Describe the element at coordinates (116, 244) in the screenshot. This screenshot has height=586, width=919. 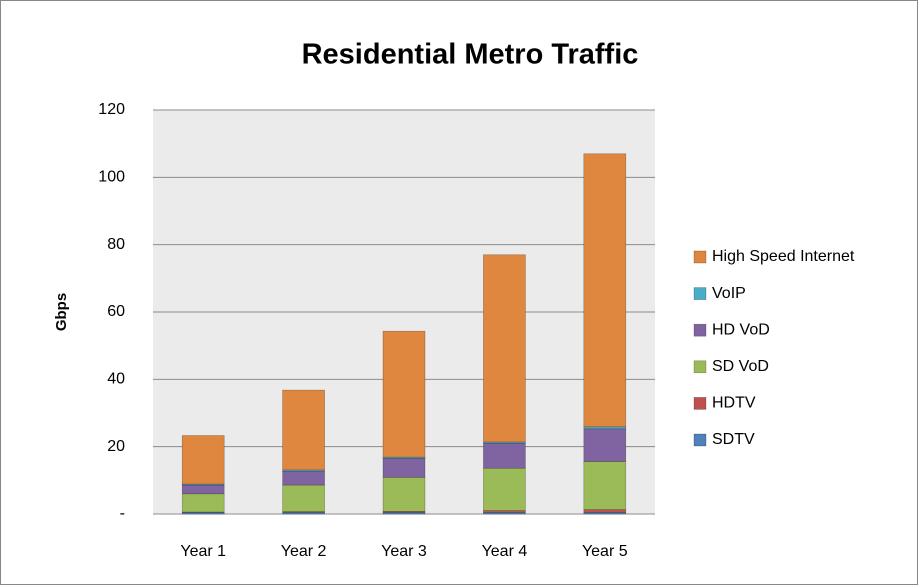
I see `y-tick-label: 80` at that location.